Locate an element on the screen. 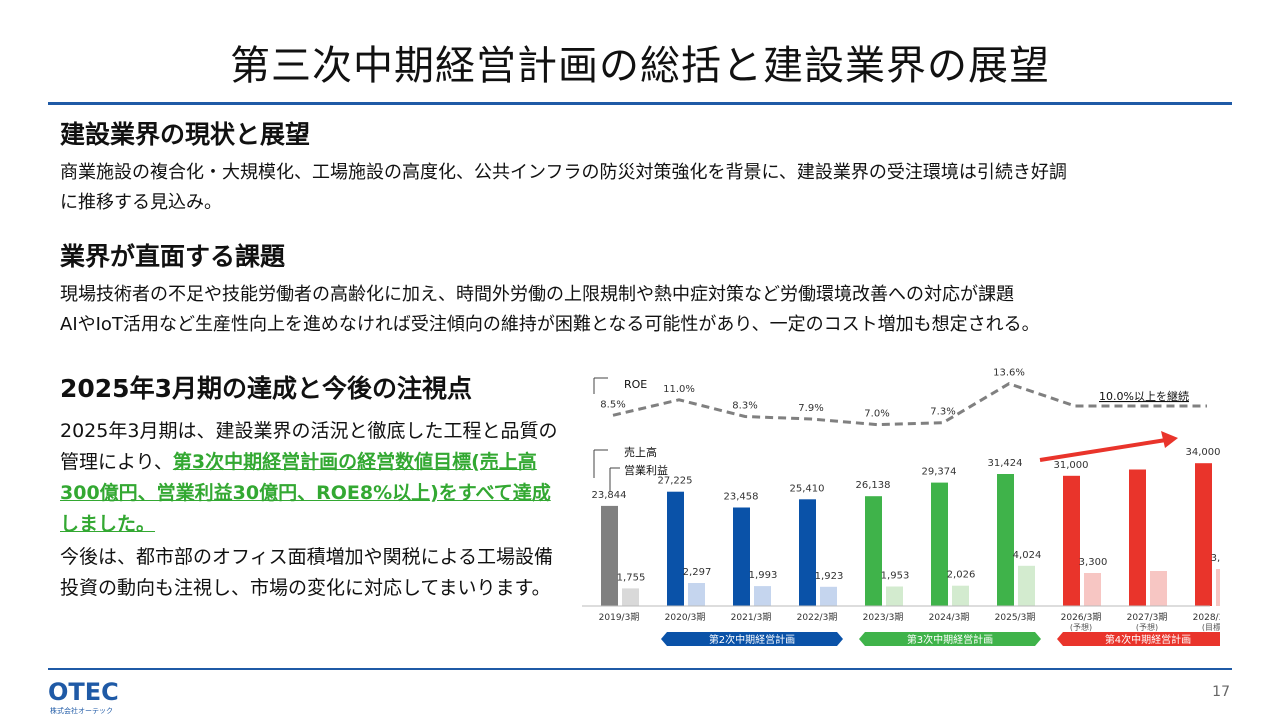 This screenshot has height=720, width=1280. profit-value-label: 2,026 is located at coordinates (961, 575).